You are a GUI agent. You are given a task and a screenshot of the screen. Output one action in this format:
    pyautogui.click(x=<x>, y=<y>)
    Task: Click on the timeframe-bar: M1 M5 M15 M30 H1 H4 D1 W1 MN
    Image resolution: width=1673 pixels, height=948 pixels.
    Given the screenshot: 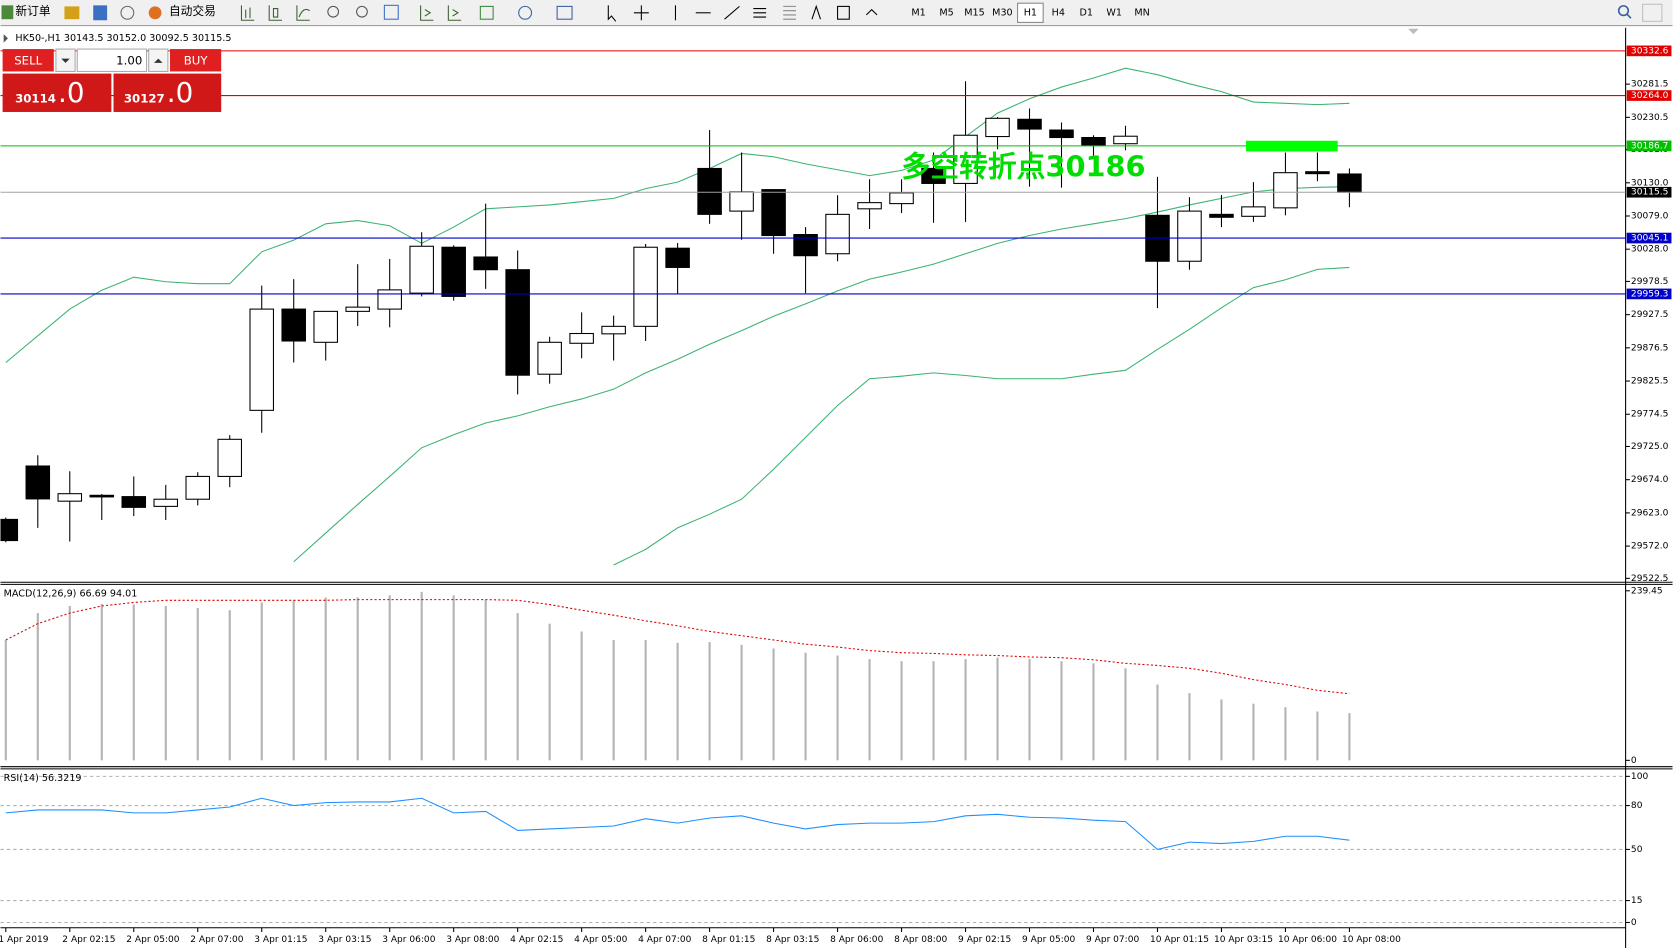 What is the action you would take?
    pyautogui.click(x=1030, y=12)
    